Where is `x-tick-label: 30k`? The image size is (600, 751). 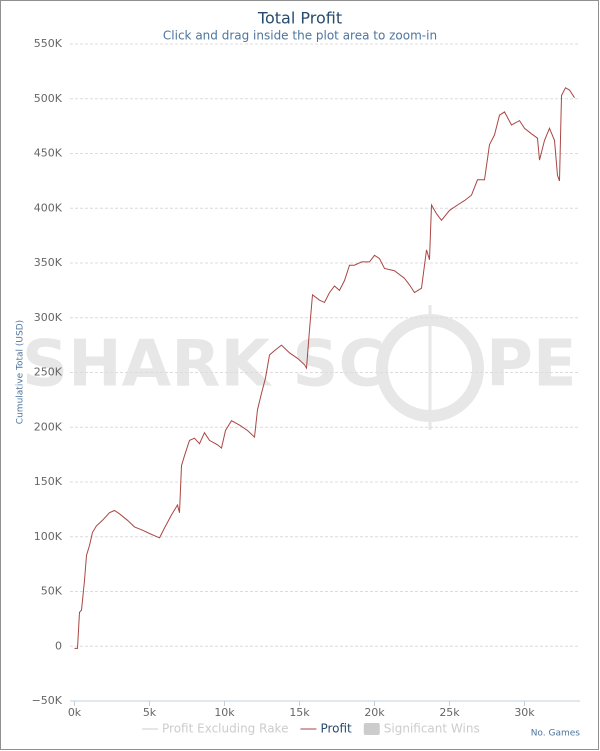 x-tick-label: 30k is located at coordinates (524, 712).